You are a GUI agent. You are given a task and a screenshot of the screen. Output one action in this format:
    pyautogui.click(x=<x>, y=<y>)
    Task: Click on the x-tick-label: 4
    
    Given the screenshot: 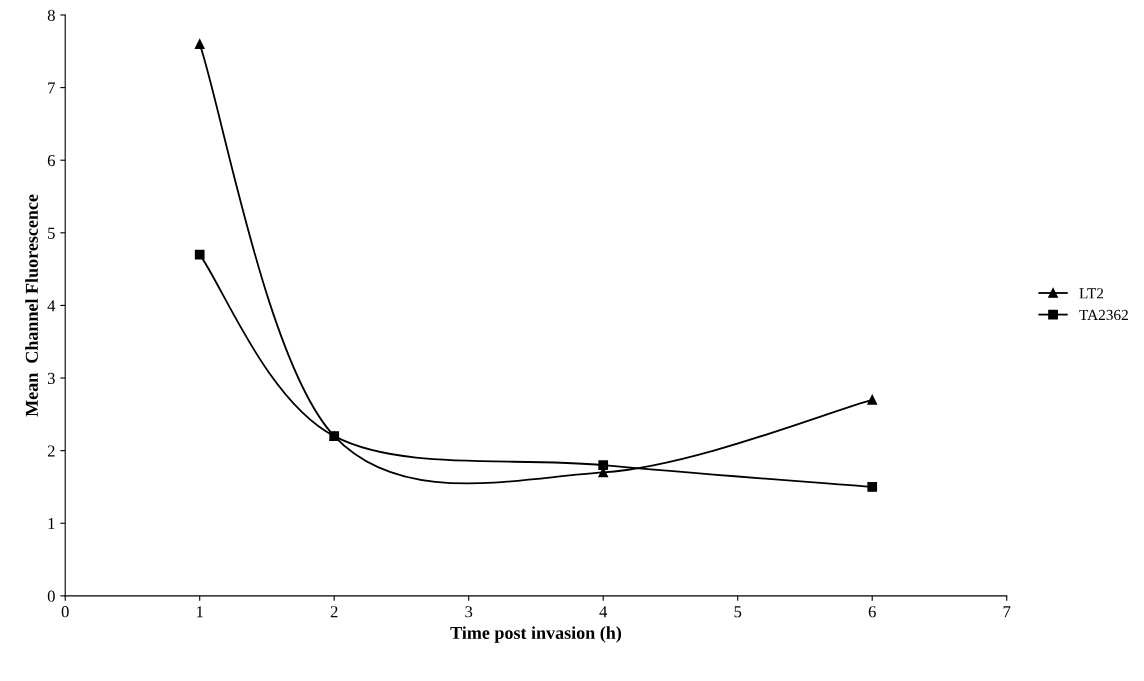 What is the action you would take?
    pyautogui.click(x=603, y=612)
    